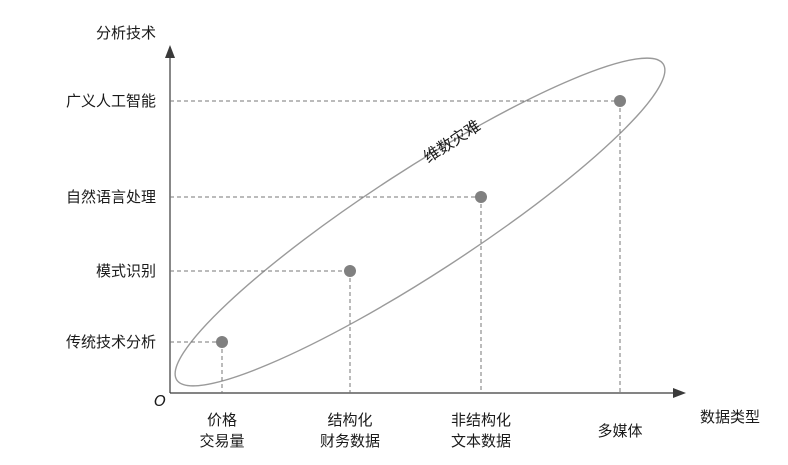  I want to click on origin-label: O, so click(160, 401).